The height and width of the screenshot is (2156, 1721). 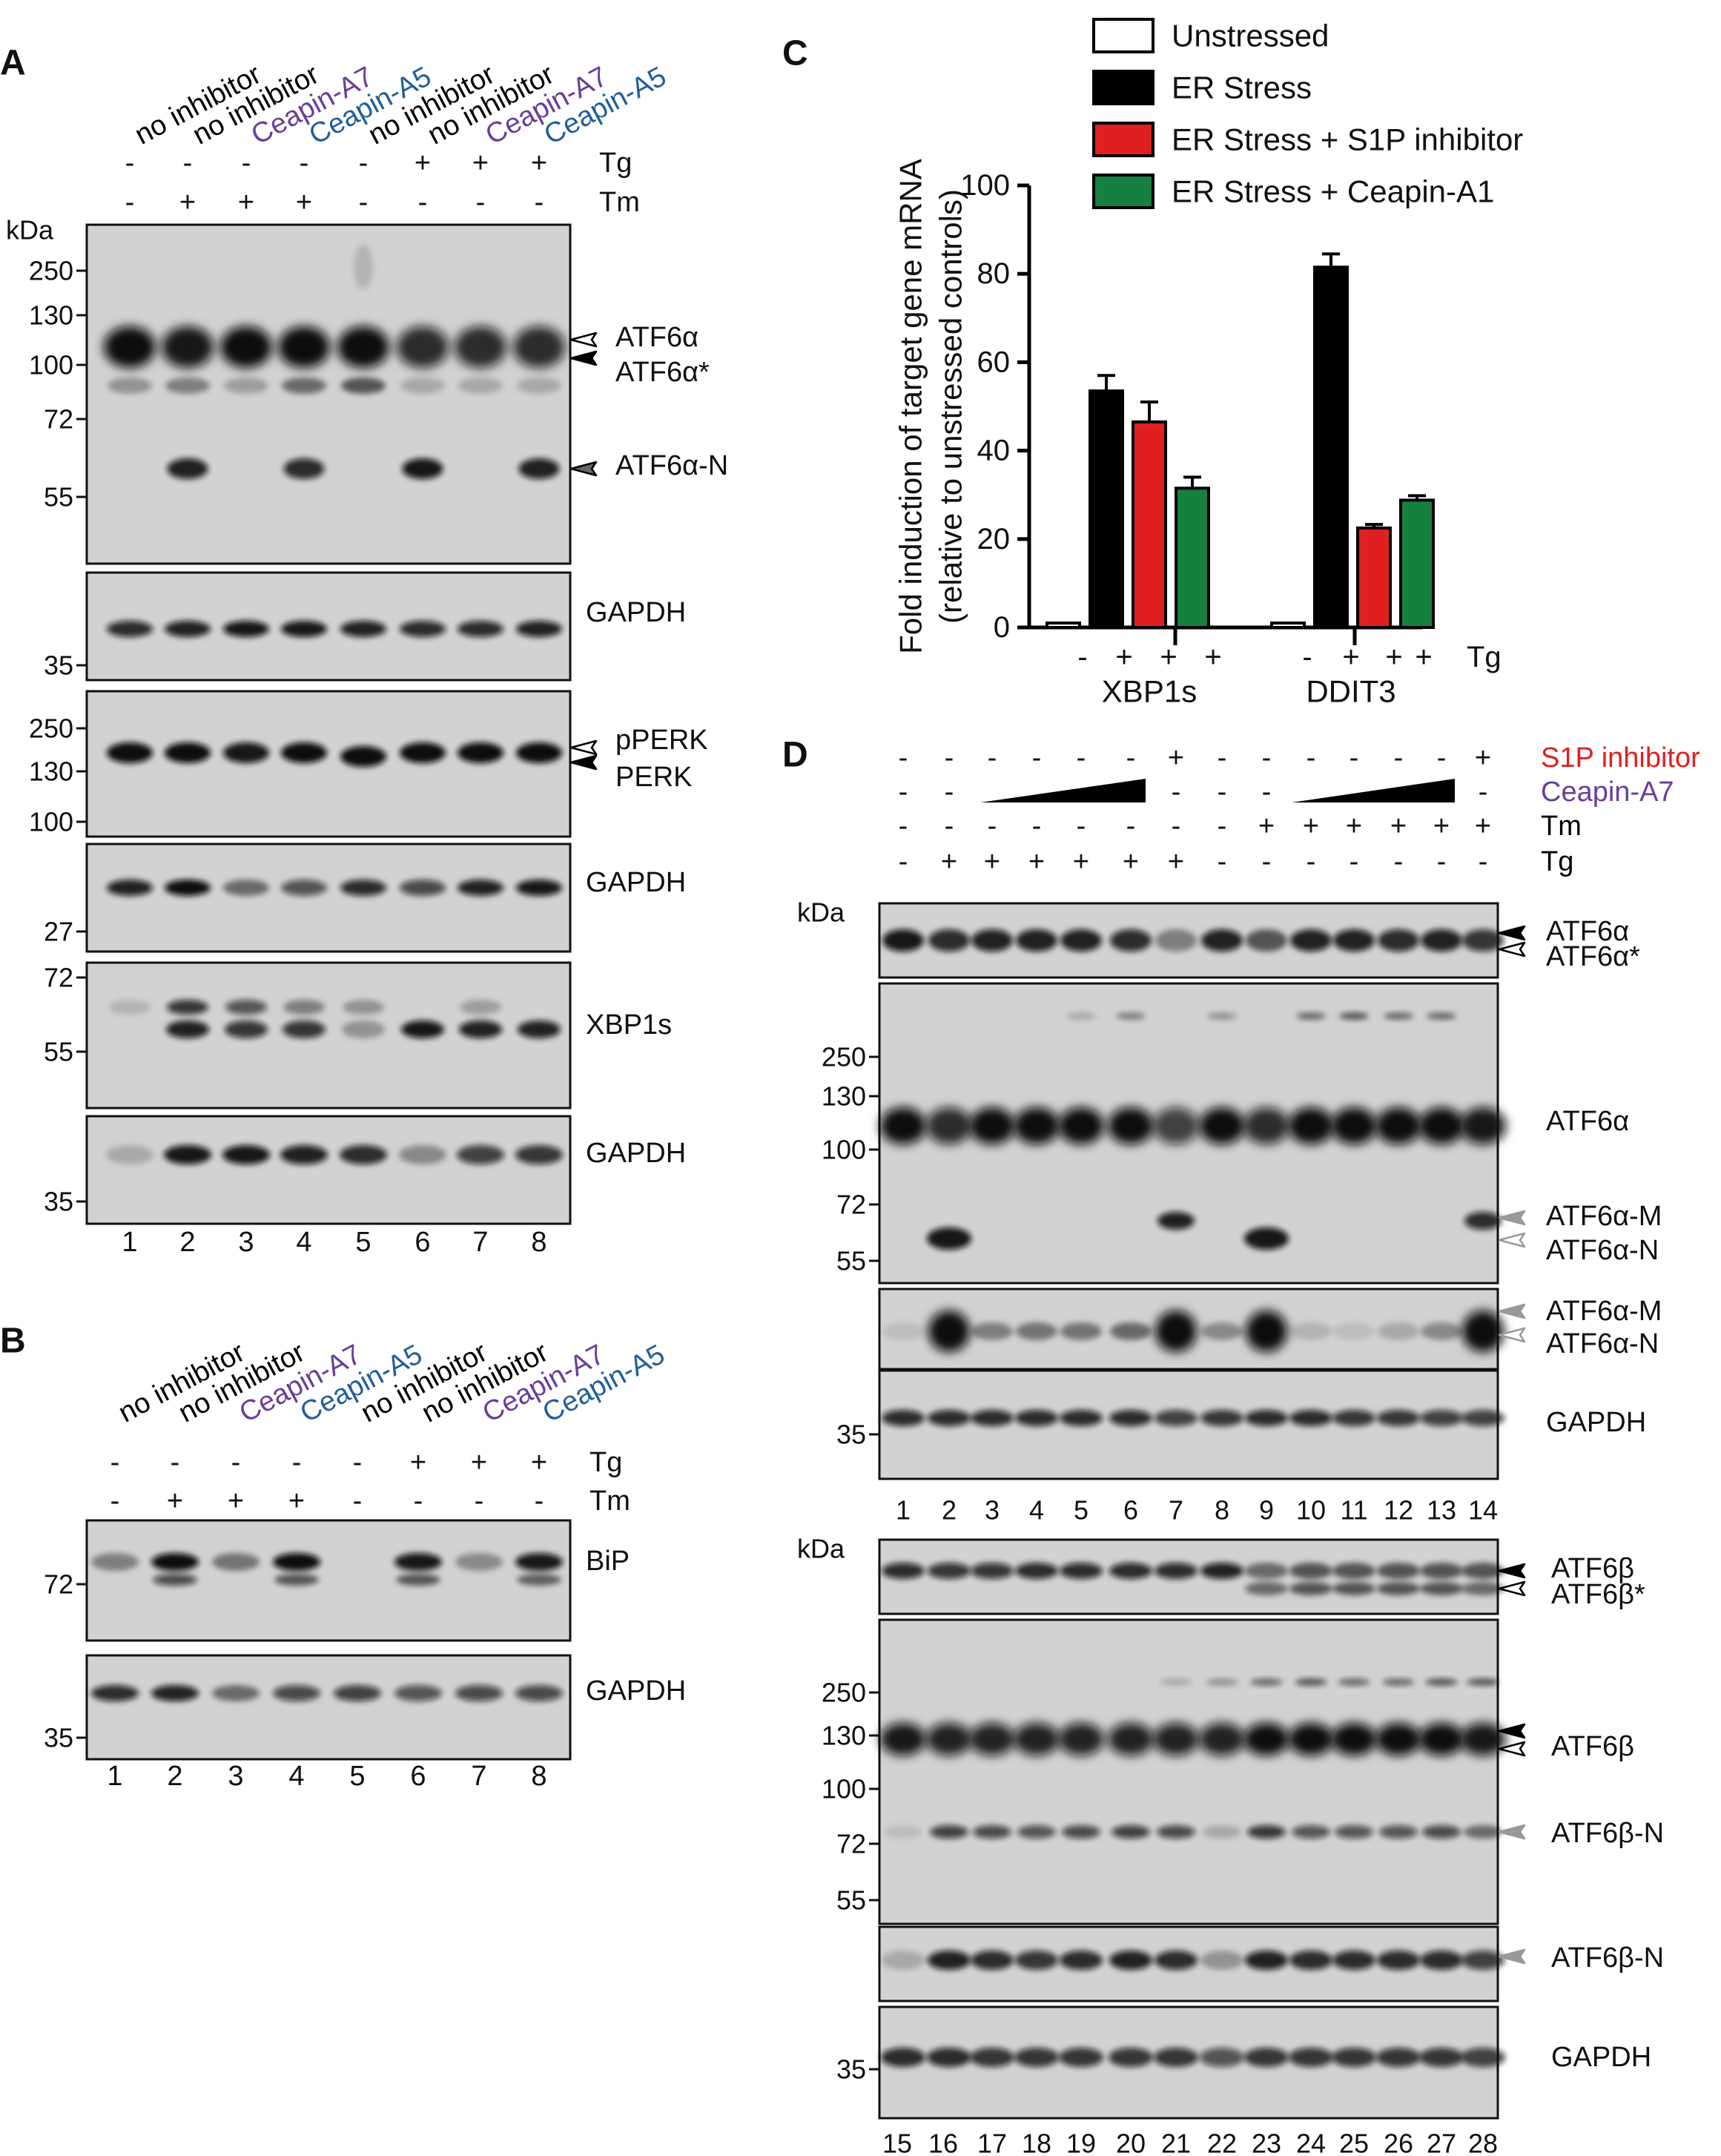 What do you see at coordinates (851, 1435) in the screenshot?
I see `kda-marker-label: 35` at bounding box center [851, 1435].